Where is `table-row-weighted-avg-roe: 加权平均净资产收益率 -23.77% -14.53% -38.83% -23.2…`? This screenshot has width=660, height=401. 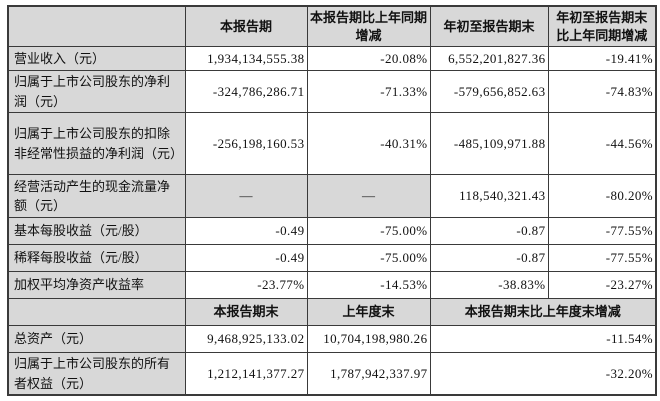
table-row-weighted-avg-roe: 加权平均净资产收益率 -23.77% -14.53% -38.83% -23.2… is located at coordinates (332, 285).